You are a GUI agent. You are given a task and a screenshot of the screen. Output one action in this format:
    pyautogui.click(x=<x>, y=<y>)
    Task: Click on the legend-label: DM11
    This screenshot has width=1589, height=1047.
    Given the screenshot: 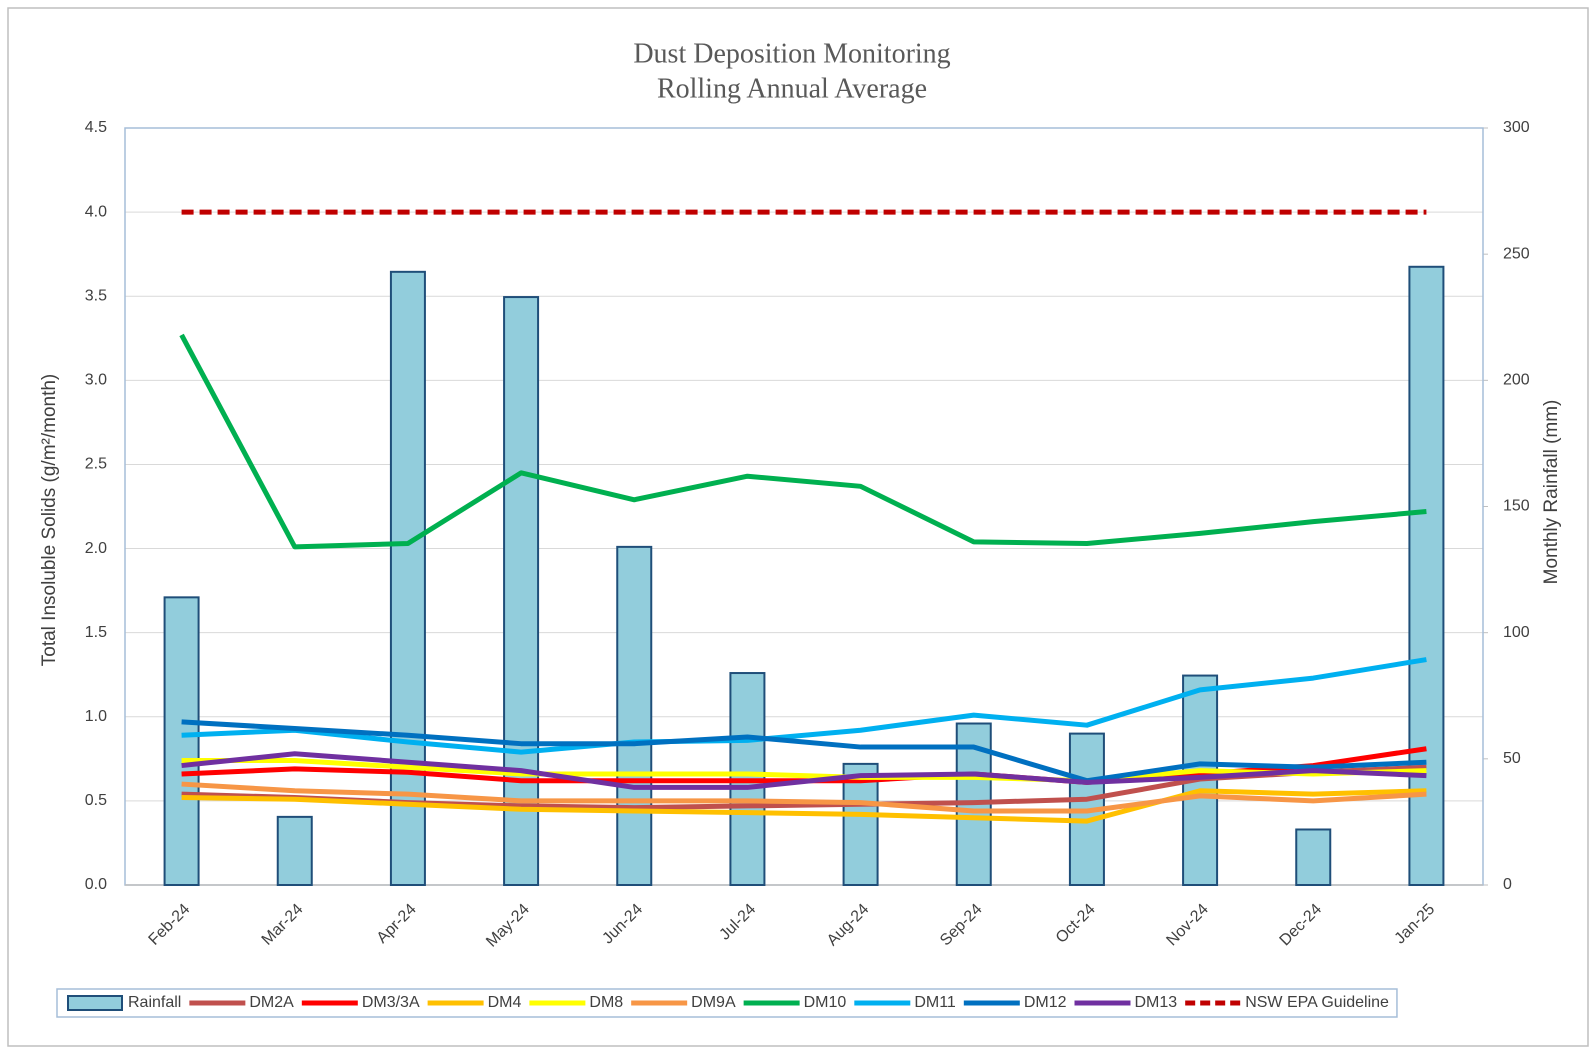 What is the action you would take?
    pyautogui.click(x=935, y=1002)
    